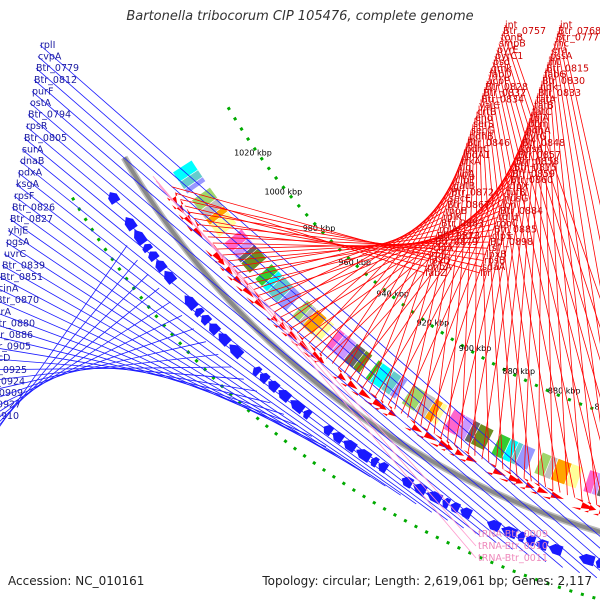 The width and height of the screenshot is (600, 600). I want to click on gene-label: lpdA1, so click(476, 155).